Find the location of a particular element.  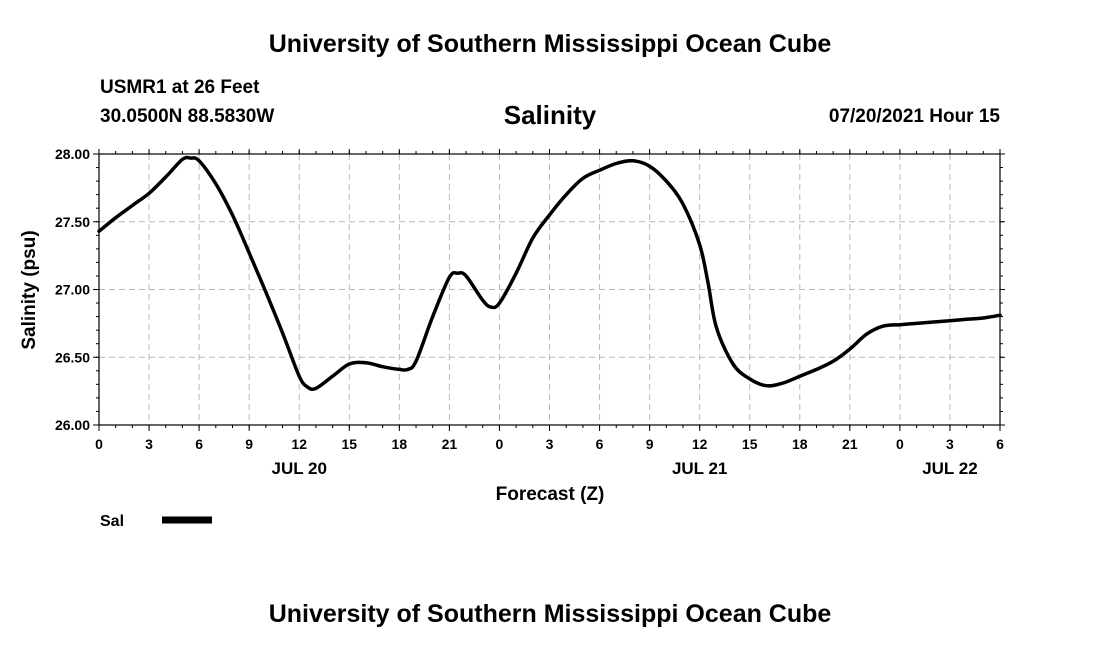

station-coordinates: 30.0500N 88.5830W is located at coordinates (187, 116).